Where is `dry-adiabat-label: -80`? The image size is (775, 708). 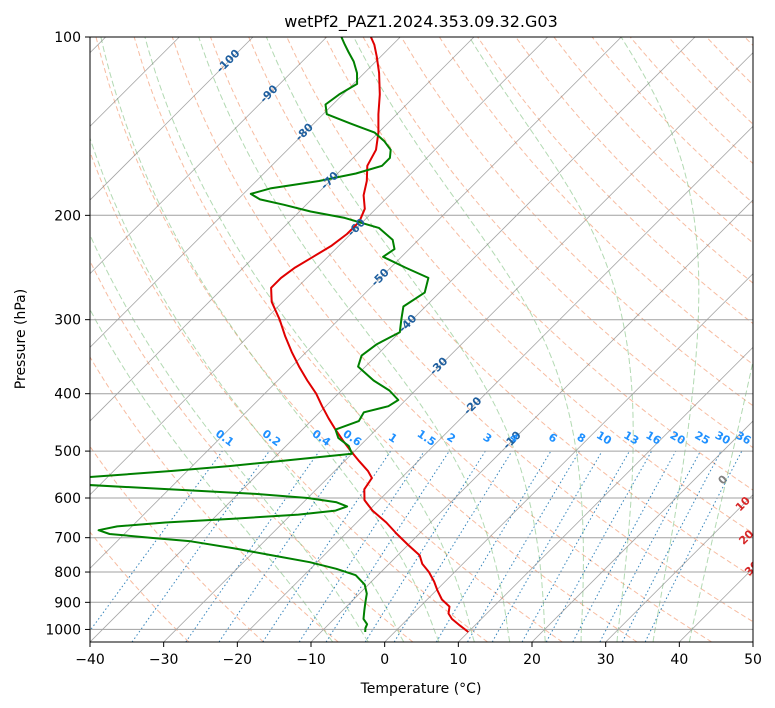
dry-adiabat-label: -80 is located at coordinates (304, 131).